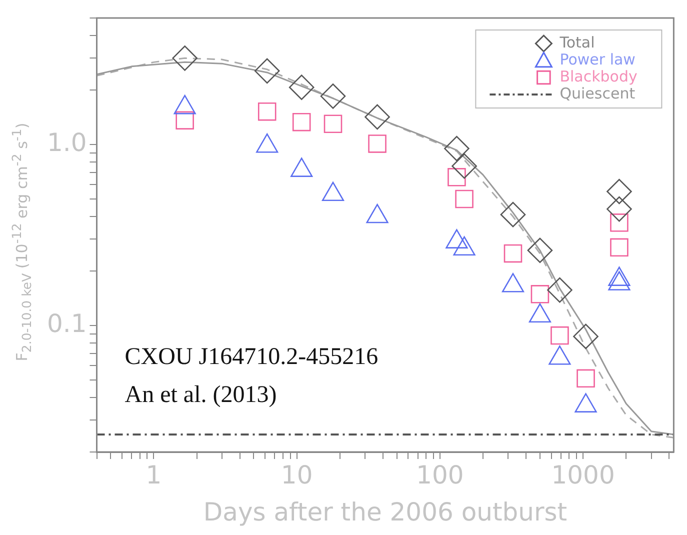  Describe the element at coordinates (66, 143) in the screenshot. I see `y-tick-label: 1.0` at that location.